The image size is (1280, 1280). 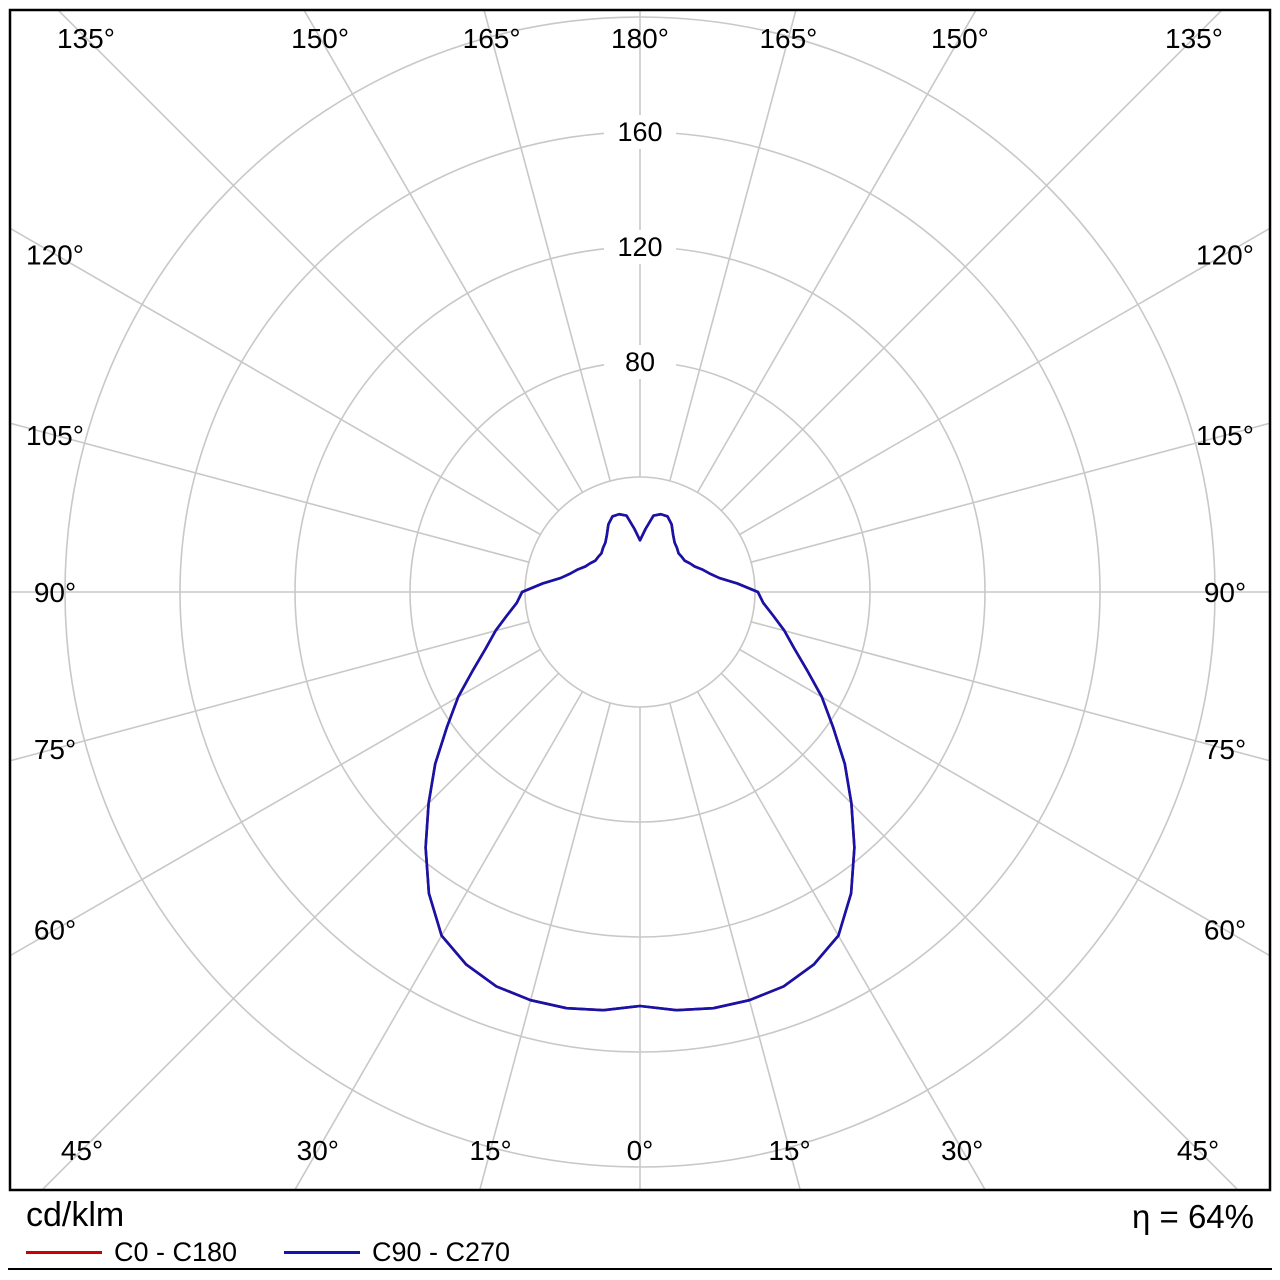 I want to click on ring-label: 80, so click(x=640, y=362).